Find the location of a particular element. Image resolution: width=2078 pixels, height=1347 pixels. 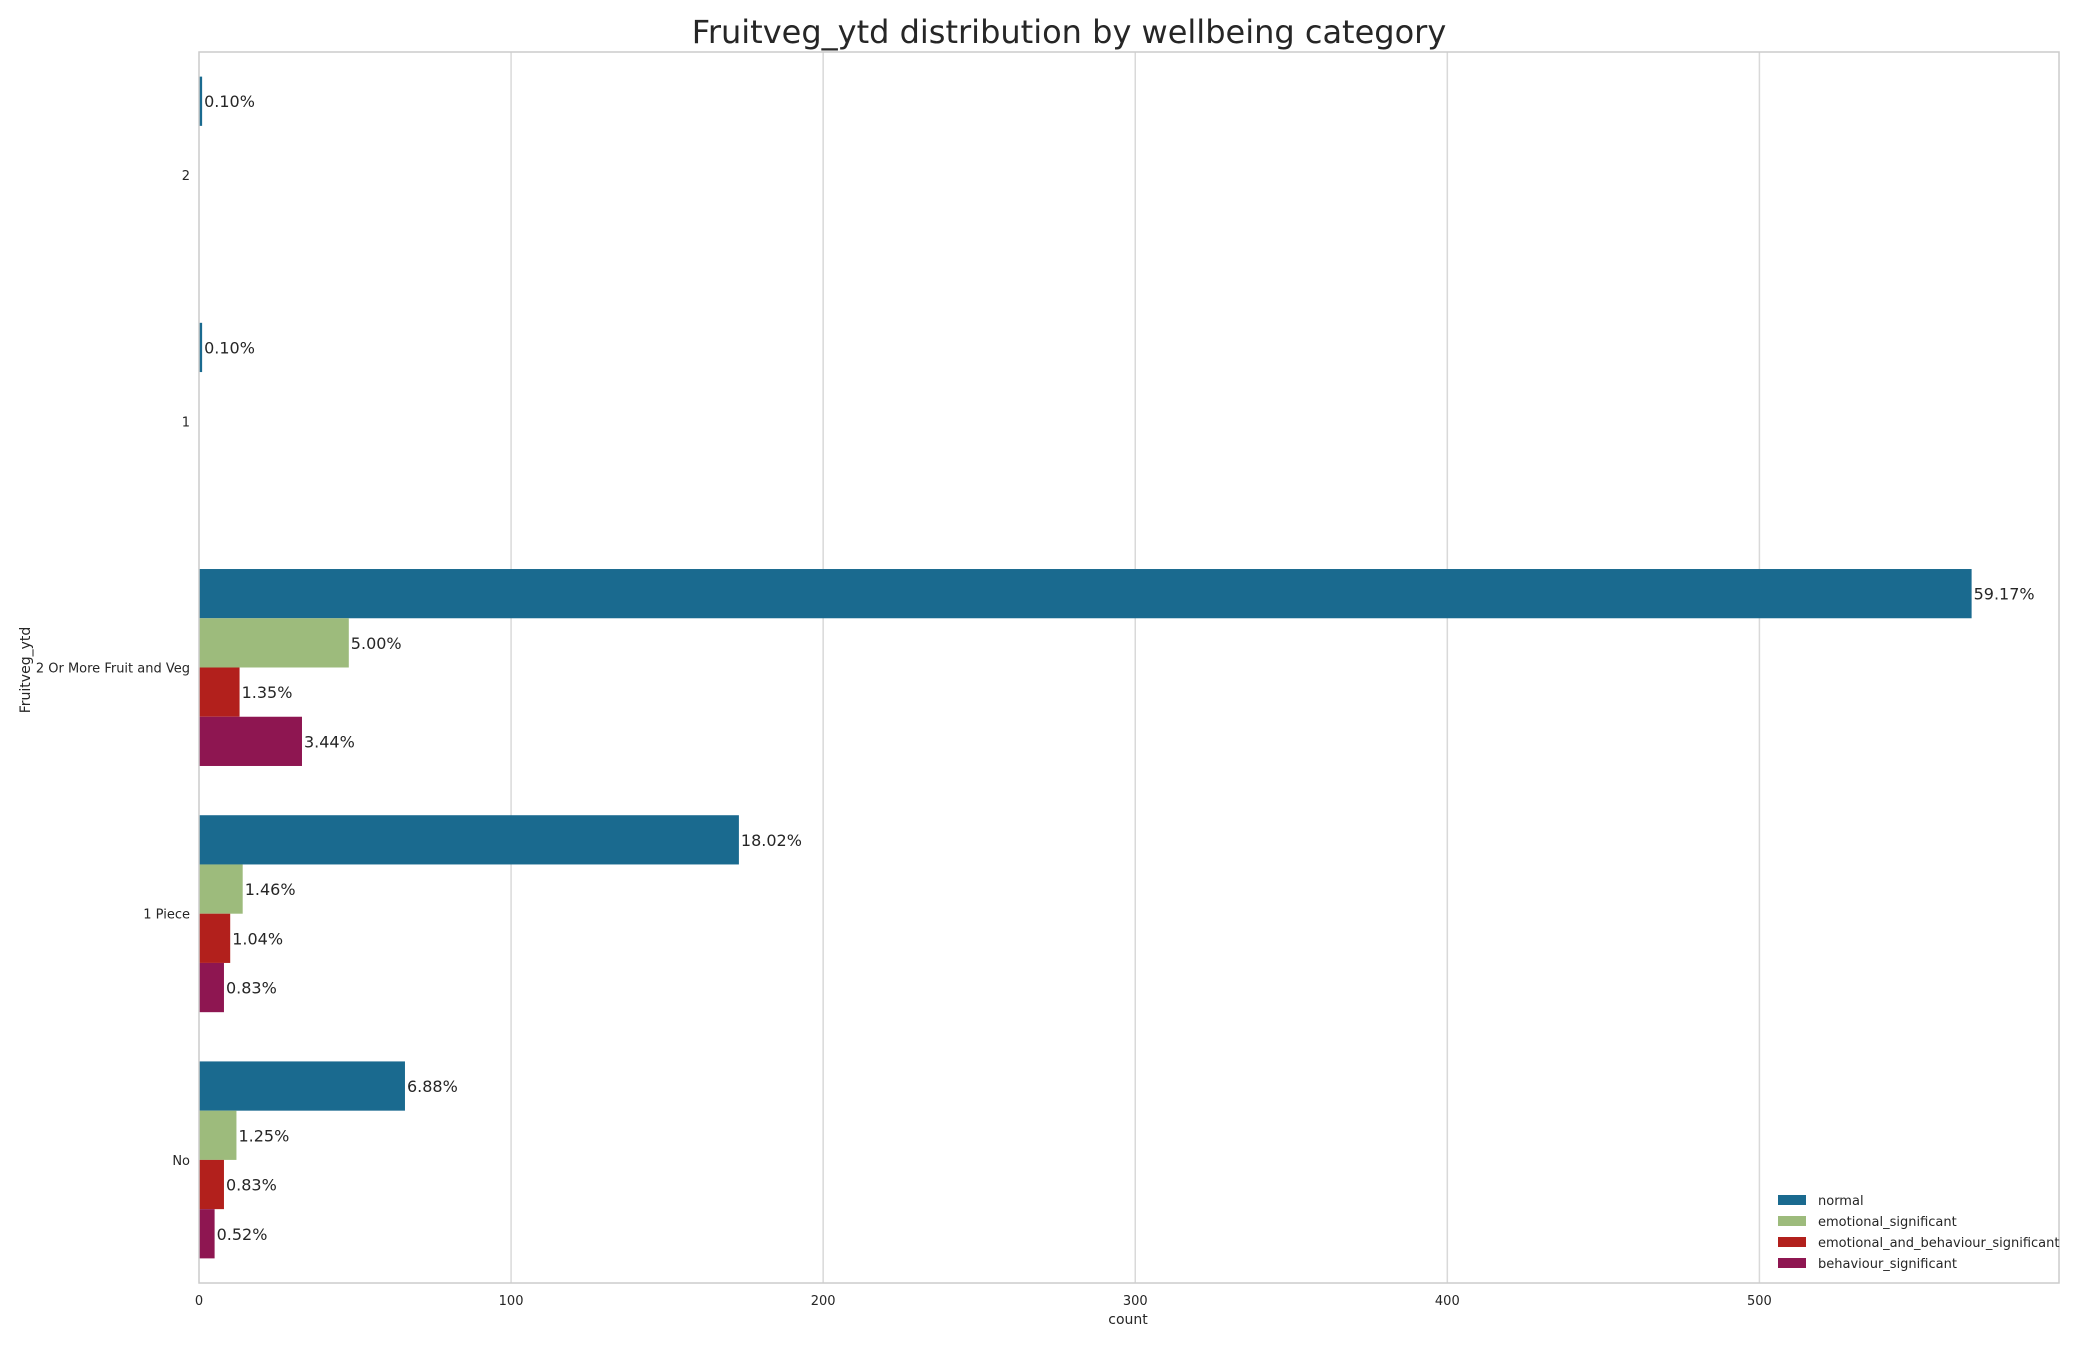

x-tick-label: 400 is located at coordinates (1447, 1301).